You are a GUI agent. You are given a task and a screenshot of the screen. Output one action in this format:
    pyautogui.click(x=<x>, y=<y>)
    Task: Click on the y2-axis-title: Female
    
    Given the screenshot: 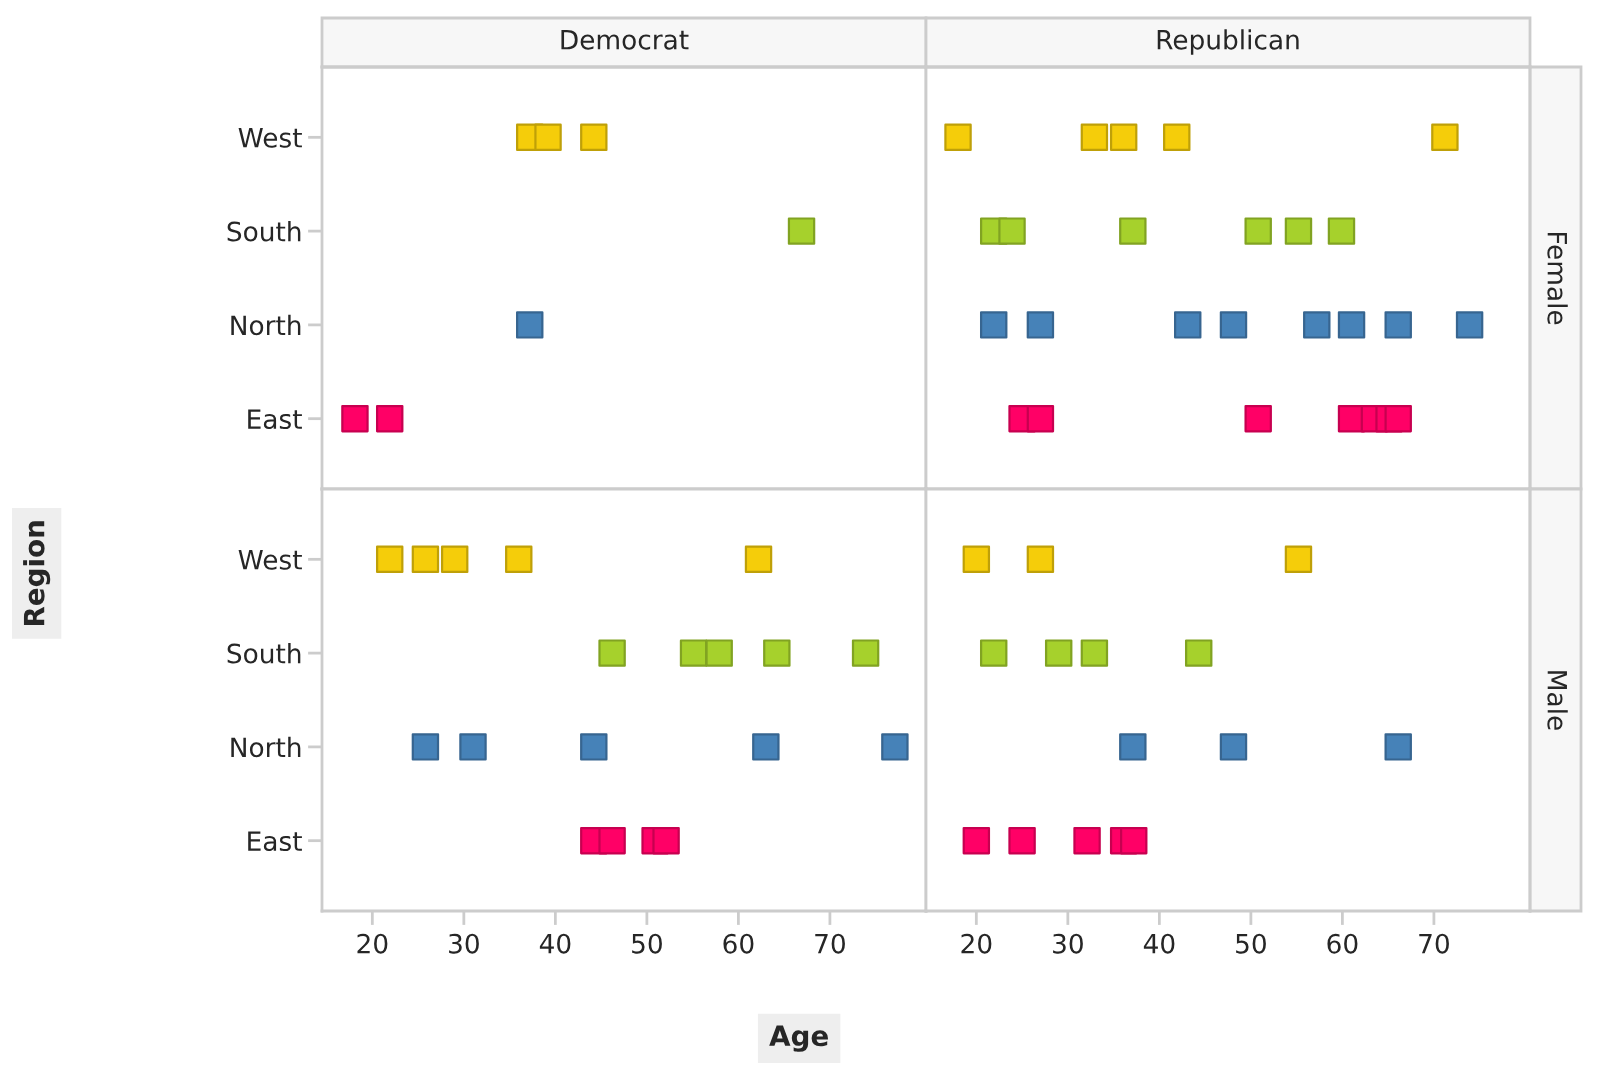 What is the action you would take?
    pyautogui.click(x=1557, y=278)
    